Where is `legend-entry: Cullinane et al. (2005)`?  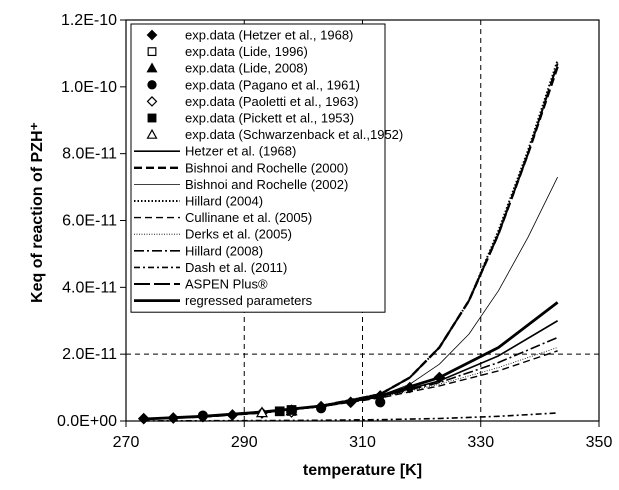 legend-entry: Cullinane et al. (2005) is located at coordinates (223, 217).